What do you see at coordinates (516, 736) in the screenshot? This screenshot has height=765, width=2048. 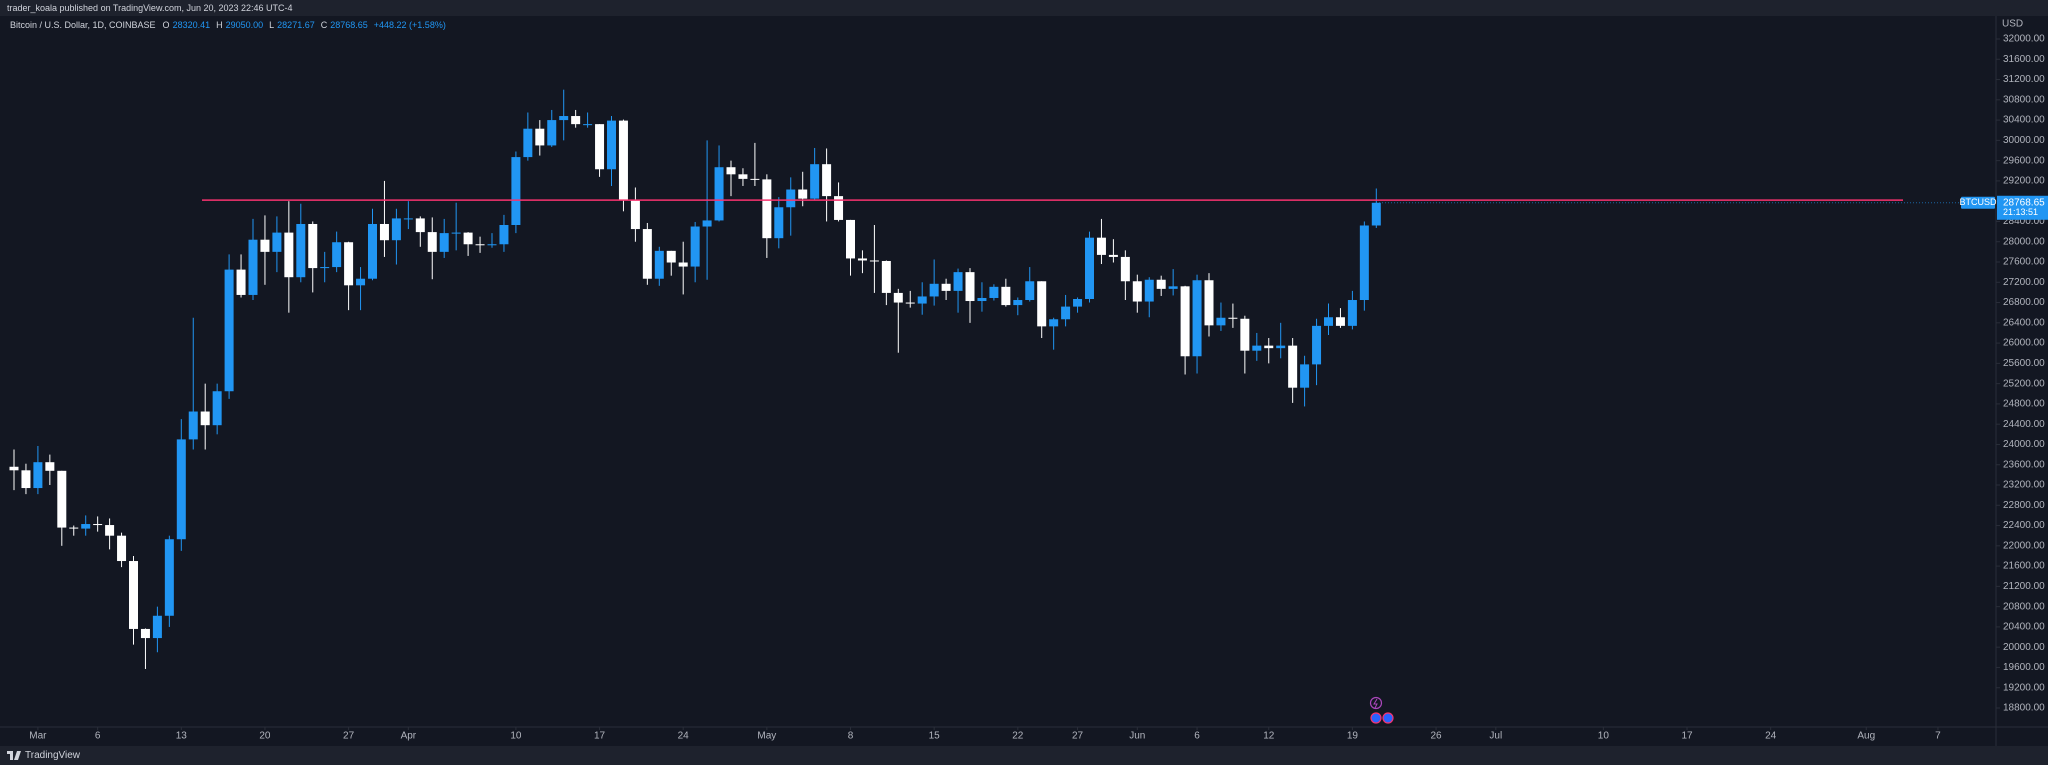 I see `x-tick-label: 10` at bounding box center [516, 736].